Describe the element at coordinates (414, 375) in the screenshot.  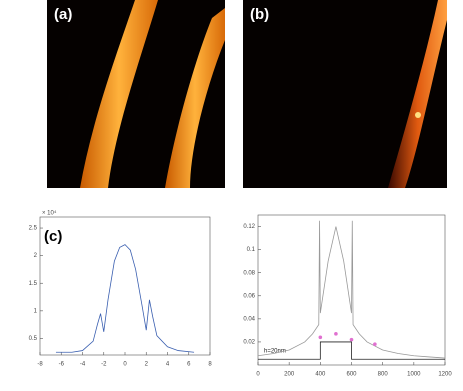
I see `x-tick-label: 1000` at that location.